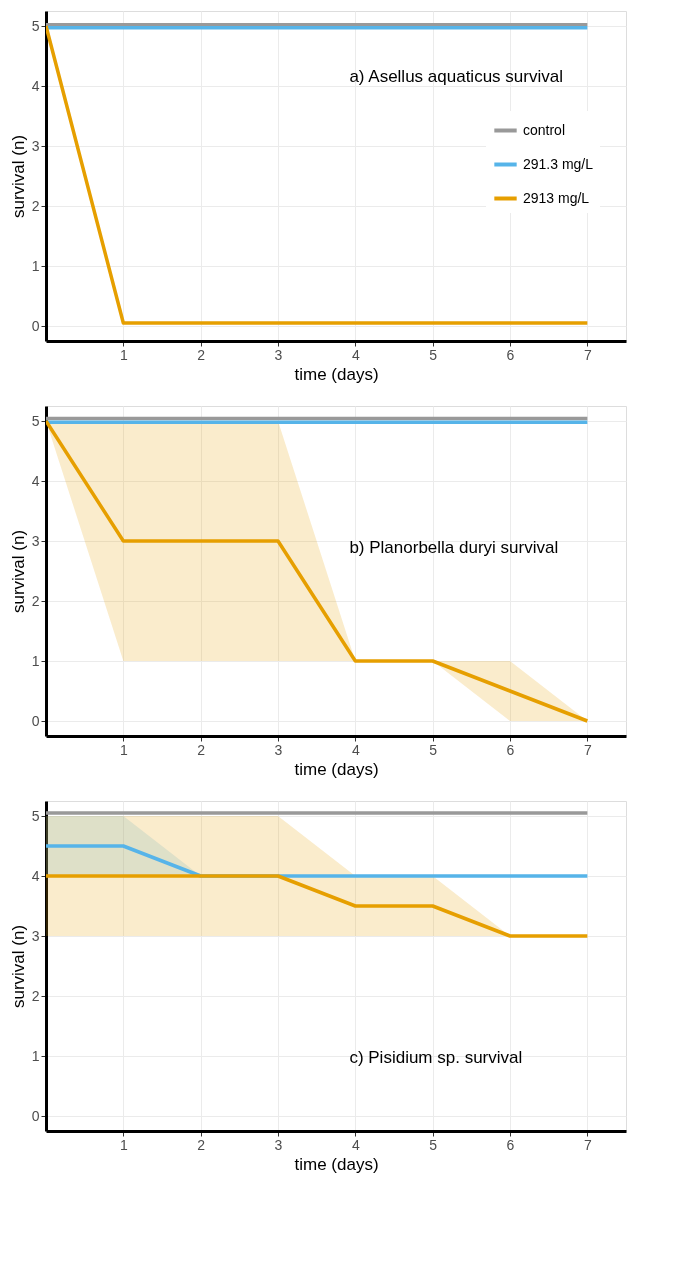  I want to click on annotation: a) Asellus aquaticus survival, so click(456, 76).